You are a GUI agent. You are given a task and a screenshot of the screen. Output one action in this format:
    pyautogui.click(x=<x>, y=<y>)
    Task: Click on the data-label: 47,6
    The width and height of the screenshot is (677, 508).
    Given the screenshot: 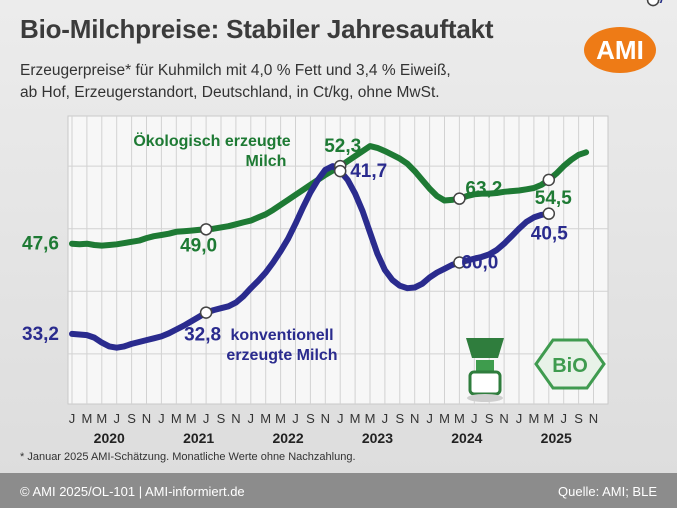 What is the action you would take?
    pyautogui.click(x=40, y=244)
    